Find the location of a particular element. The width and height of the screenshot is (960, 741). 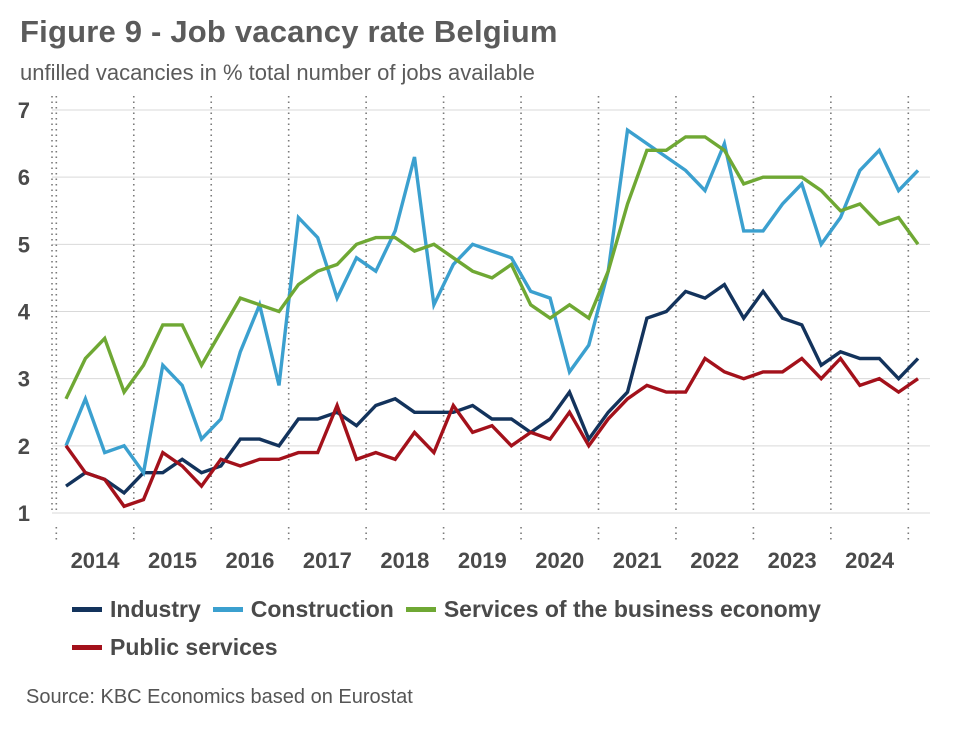

legend-item-services: Services of the business economy is located at coordinates (613, 609).